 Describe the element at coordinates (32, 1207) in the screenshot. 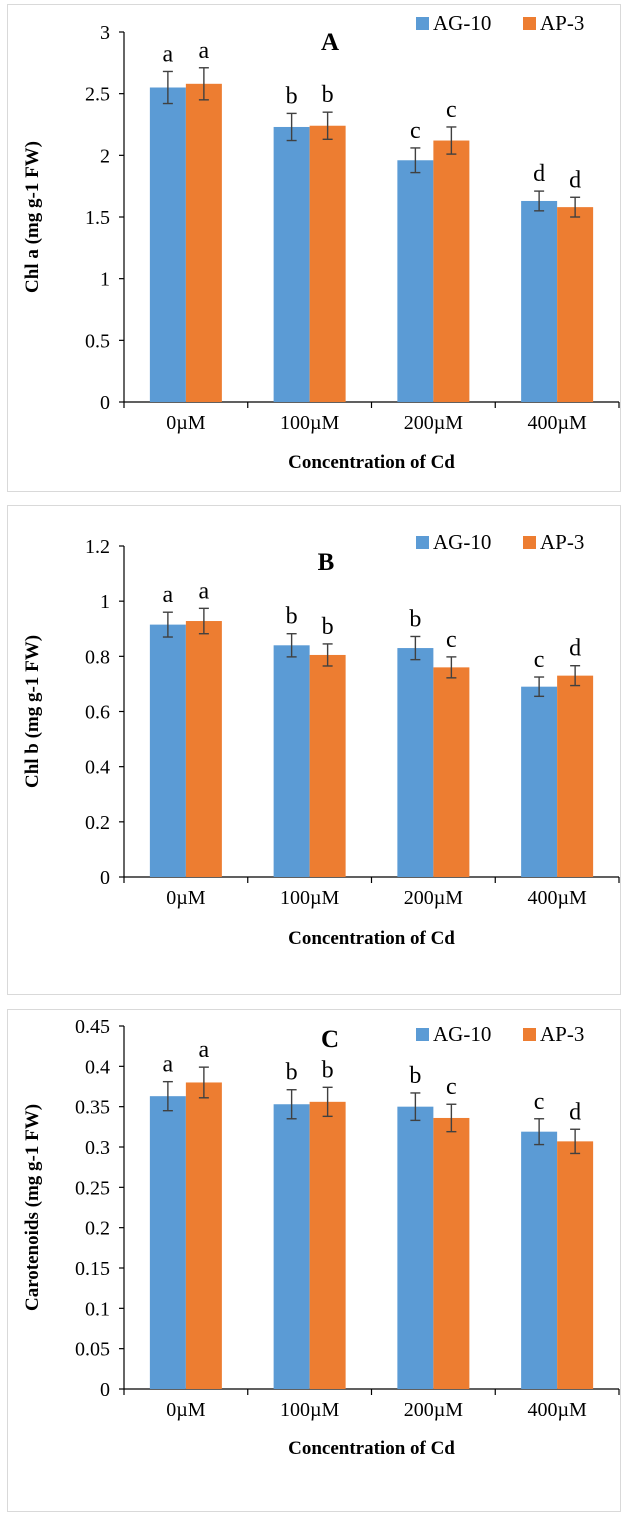

I see `y-axis-title: Carotenoids (mg g-1 FW)` at that location.